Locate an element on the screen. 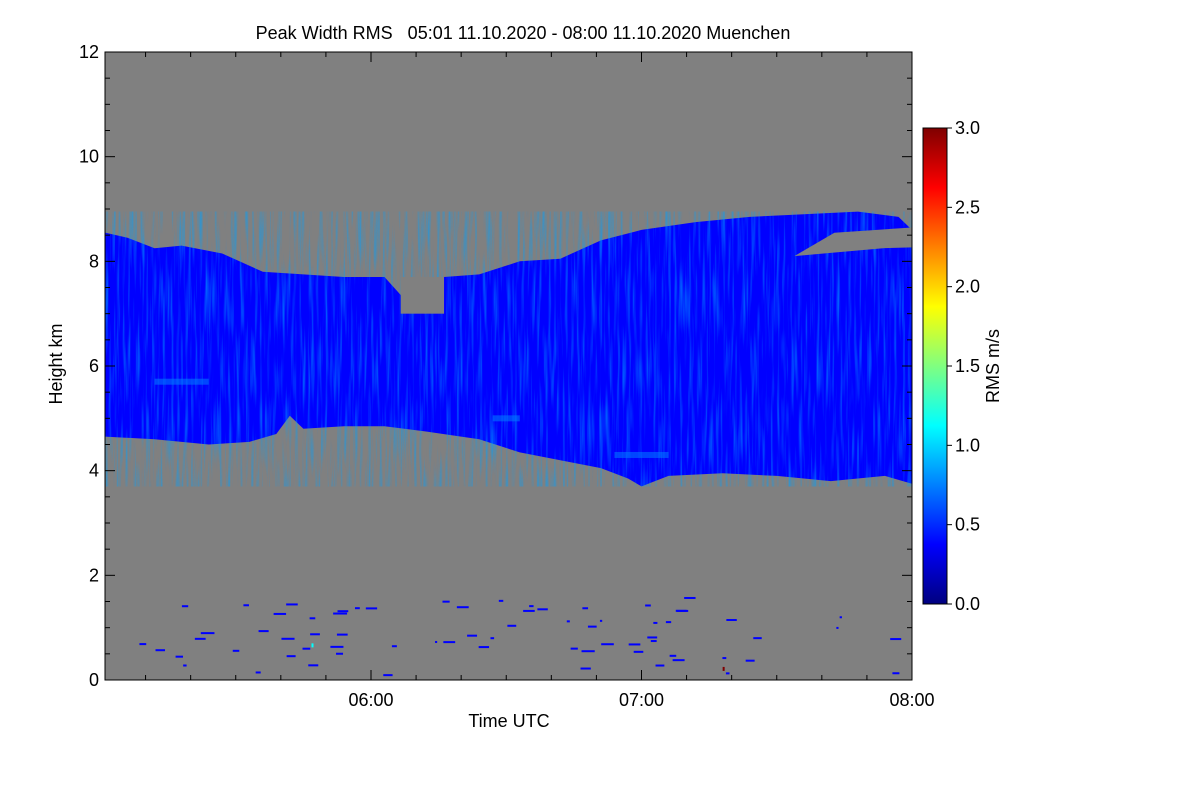  y-tick-label: 0 is located at coordinates (94, 680).